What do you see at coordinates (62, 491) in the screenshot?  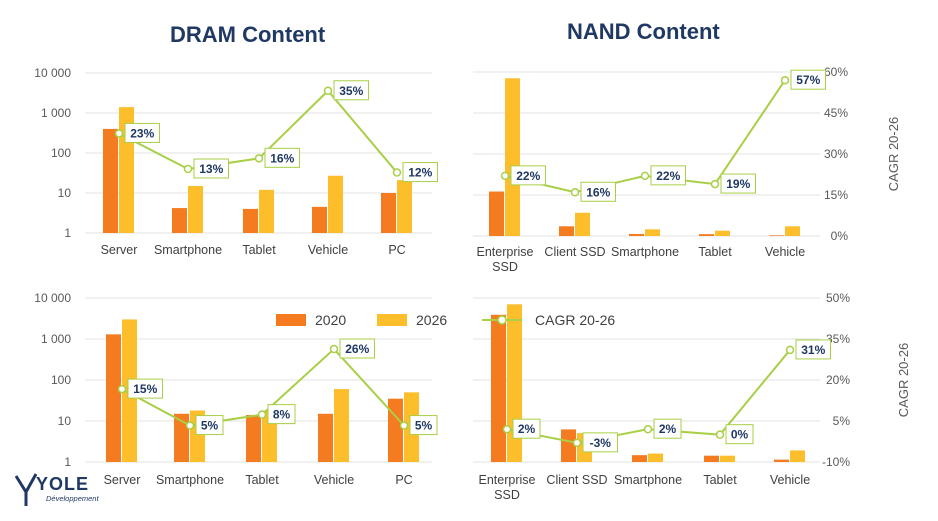 I see `yole-logo: YOLE Développement` at bounding box center [62, 491].